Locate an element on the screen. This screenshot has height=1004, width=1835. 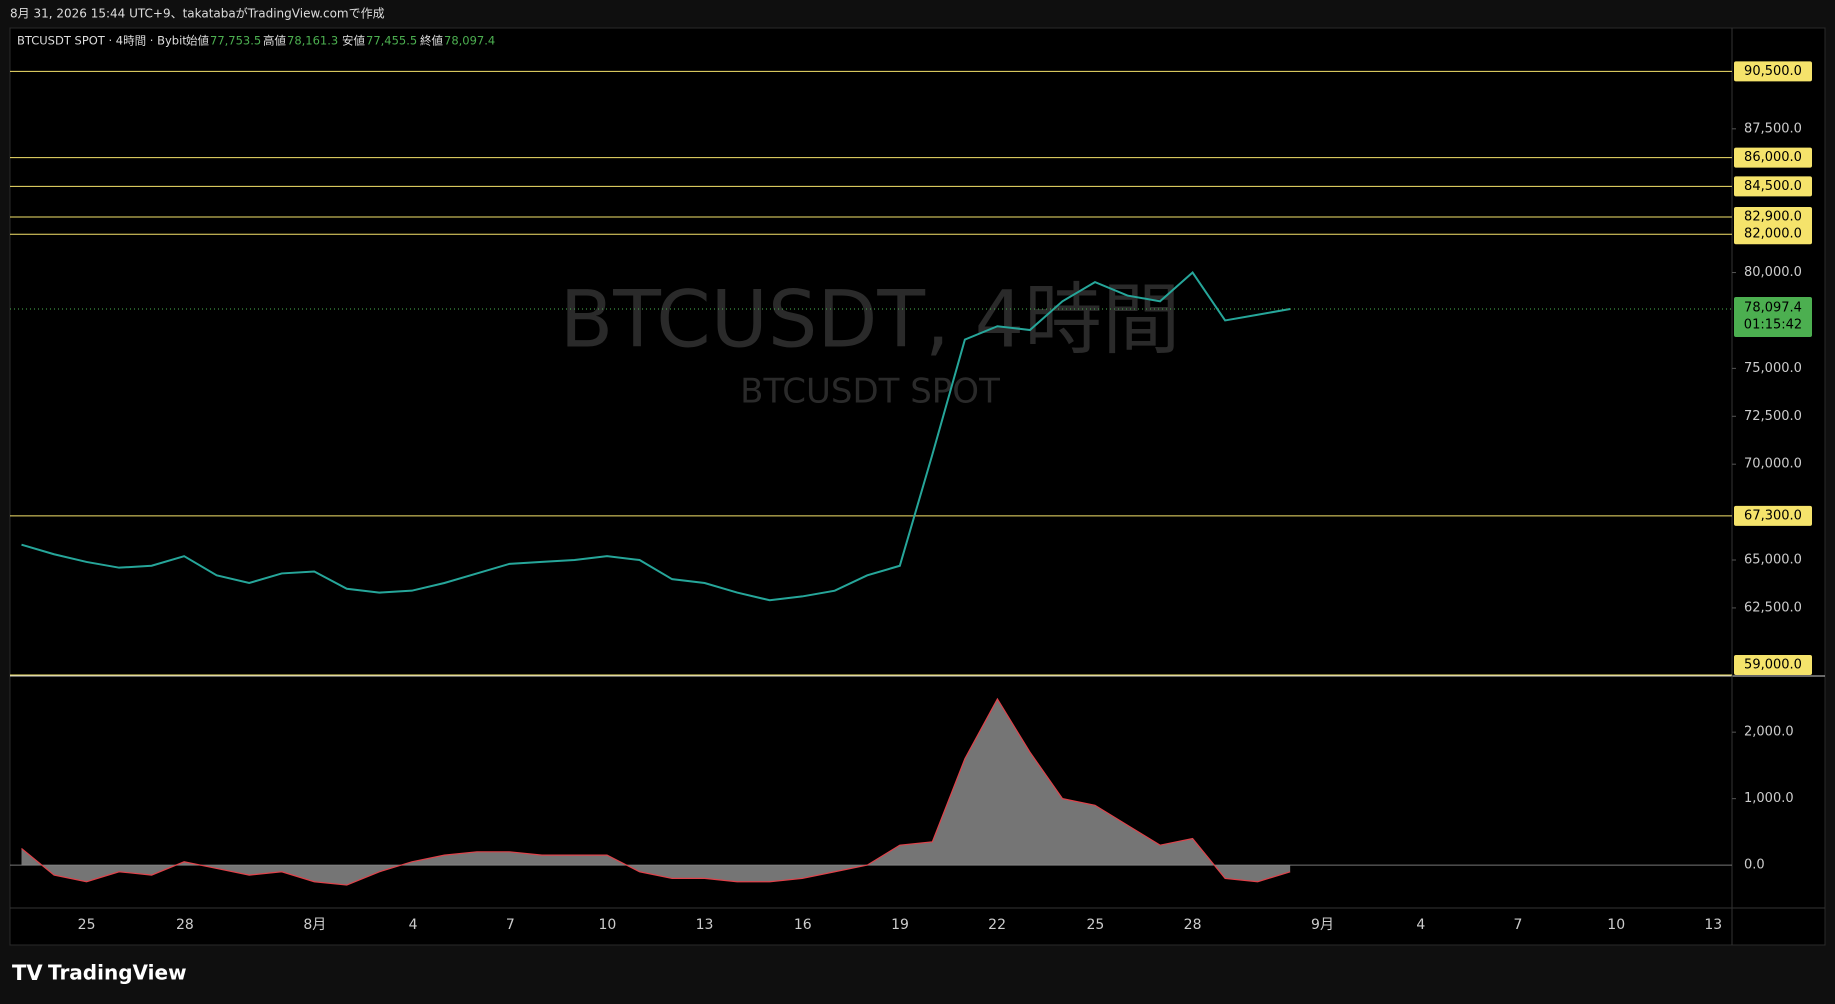
oscillator-area is located at coordinates (656, 792).